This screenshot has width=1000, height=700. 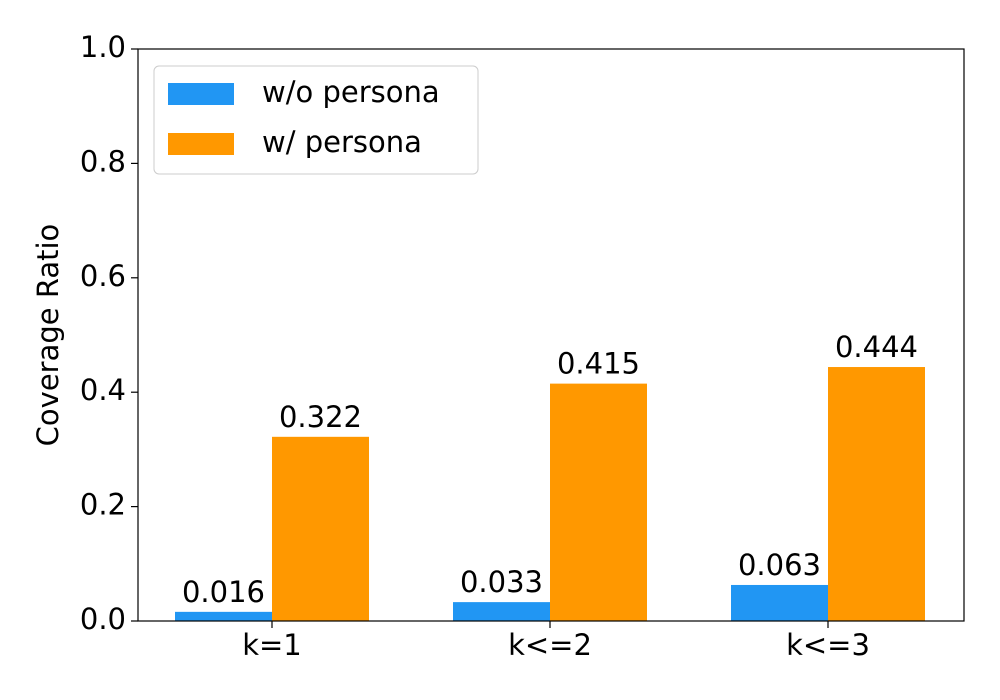 What do you see at coordinates (103, 276) in the screenshot?
I see `y-tick-label: 0.6` at bounding box center [103, 276].